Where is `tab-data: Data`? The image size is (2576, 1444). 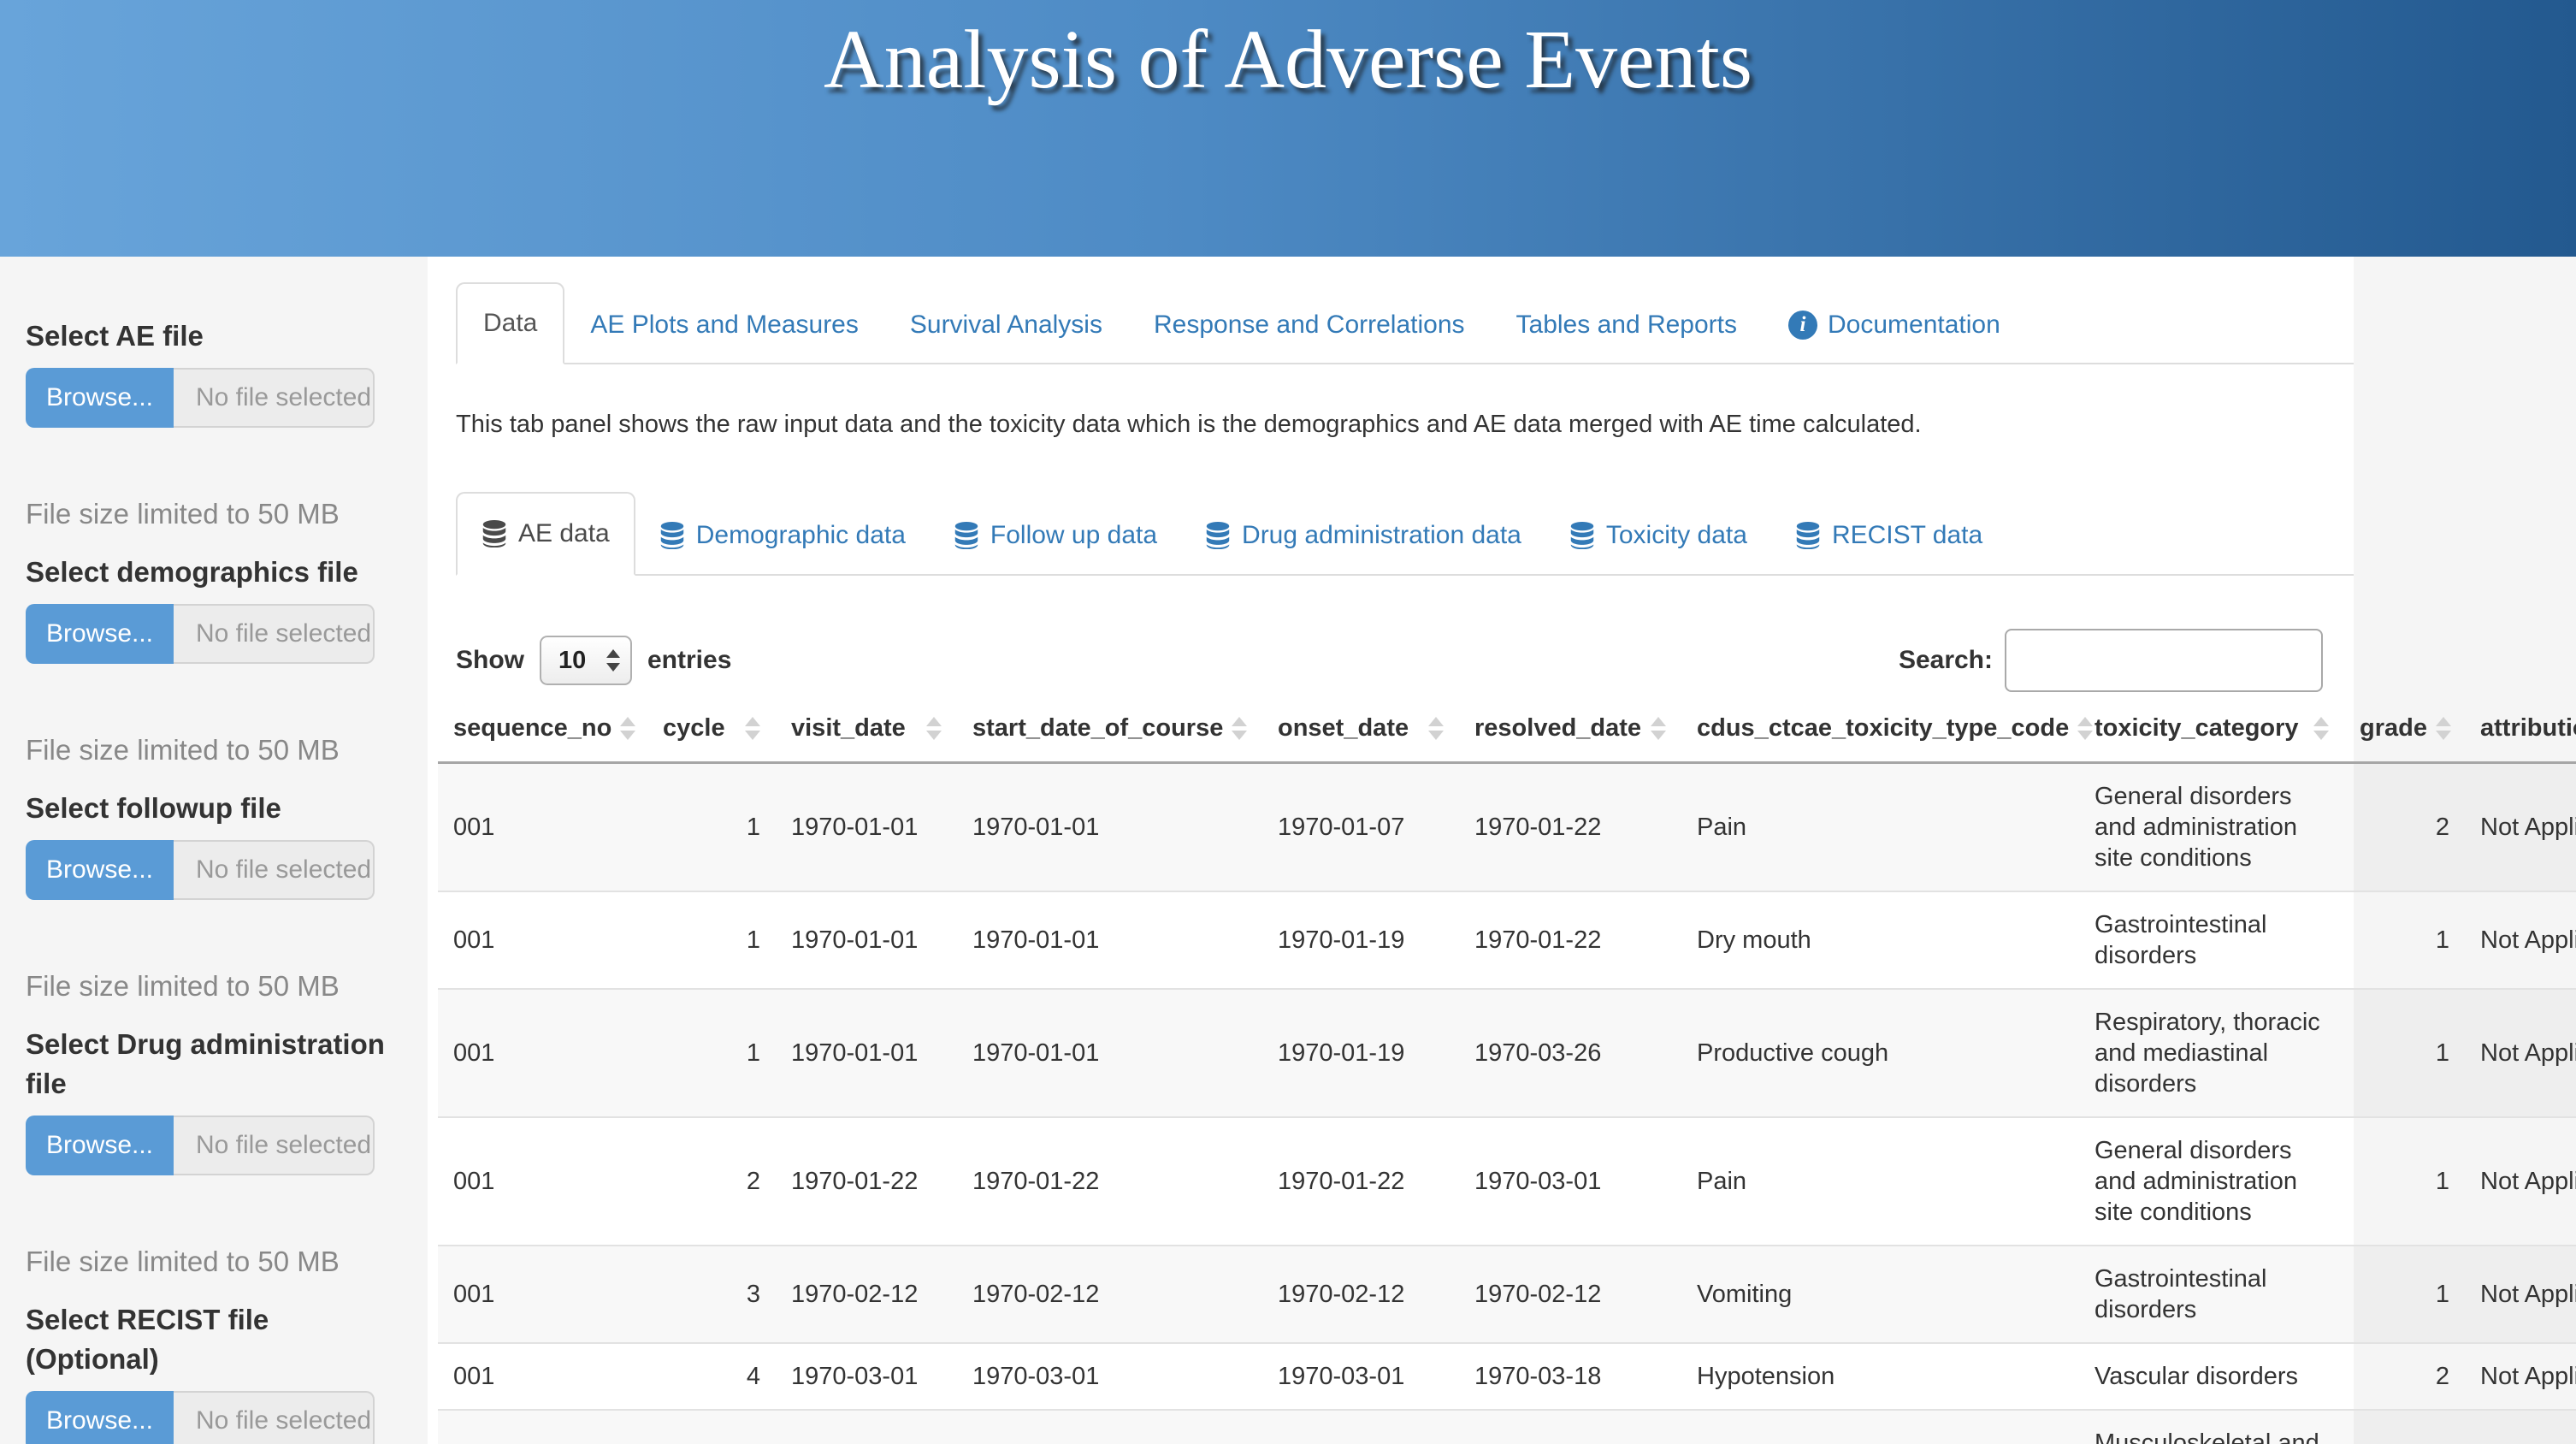
tab-data: Data is located at coordinates (510, 323).